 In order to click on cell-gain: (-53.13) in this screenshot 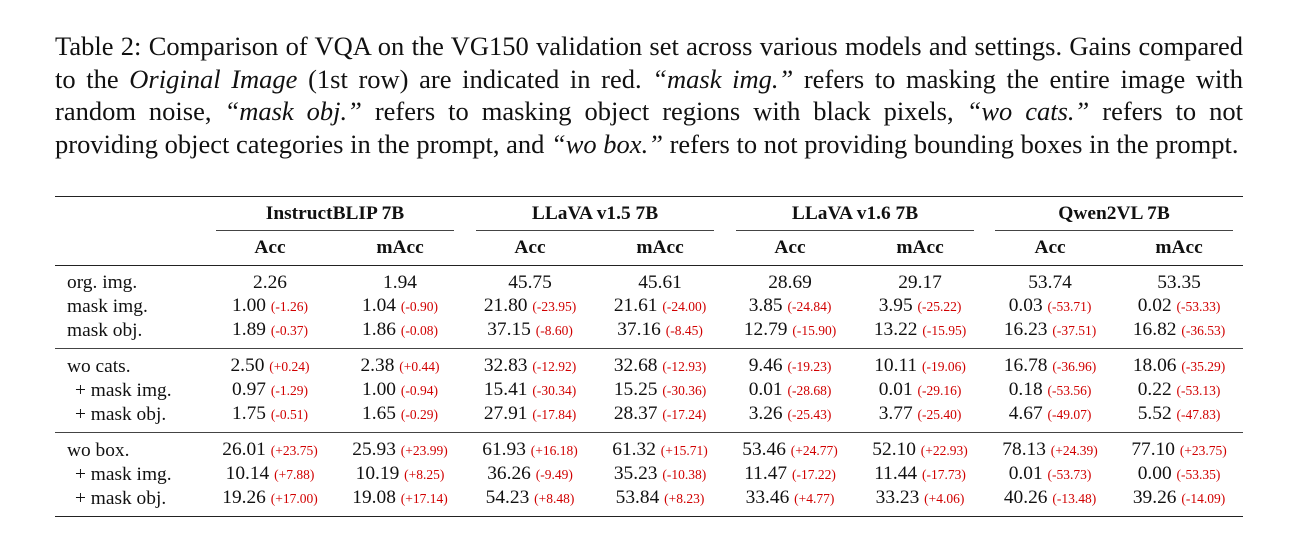, I will do `click(1198, 390)`.